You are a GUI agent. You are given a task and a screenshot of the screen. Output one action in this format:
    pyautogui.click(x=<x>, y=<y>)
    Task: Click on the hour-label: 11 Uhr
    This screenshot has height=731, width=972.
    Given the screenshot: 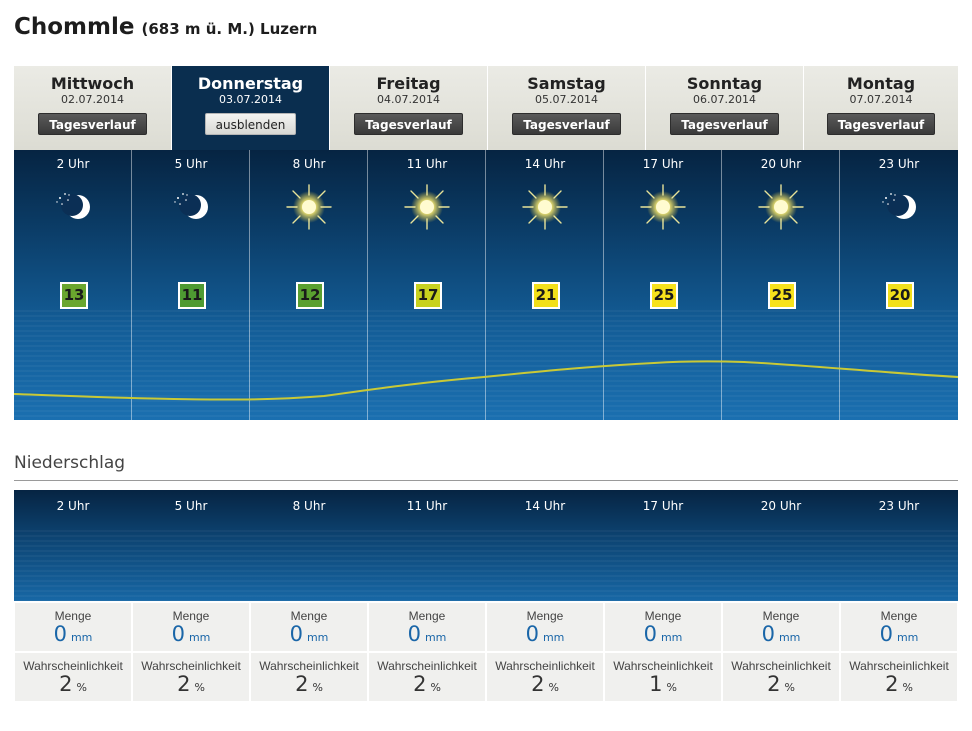 What is the action you would take?
    pyautogui.click(x=427, y=506)
    